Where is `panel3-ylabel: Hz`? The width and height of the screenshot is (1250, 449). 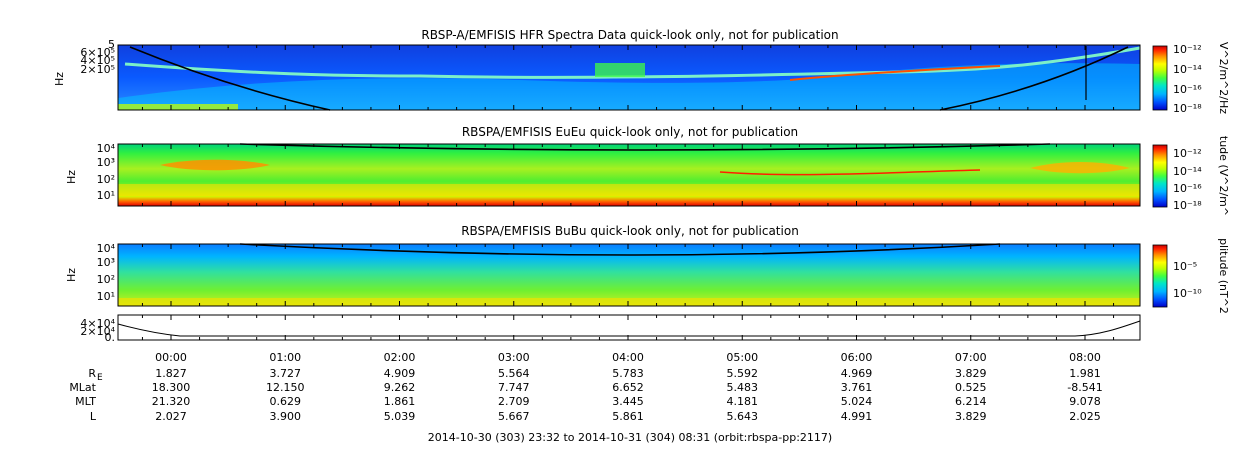
panel3-ylabel: Hz is located at coordinates (71, 275).